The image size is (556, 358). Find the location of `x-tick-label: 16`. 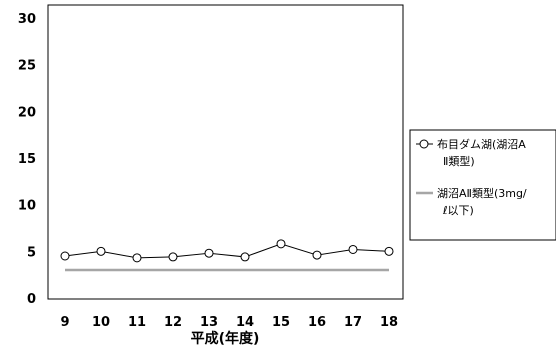

x-tick-label: 16 is located at coordinates (317, 322).